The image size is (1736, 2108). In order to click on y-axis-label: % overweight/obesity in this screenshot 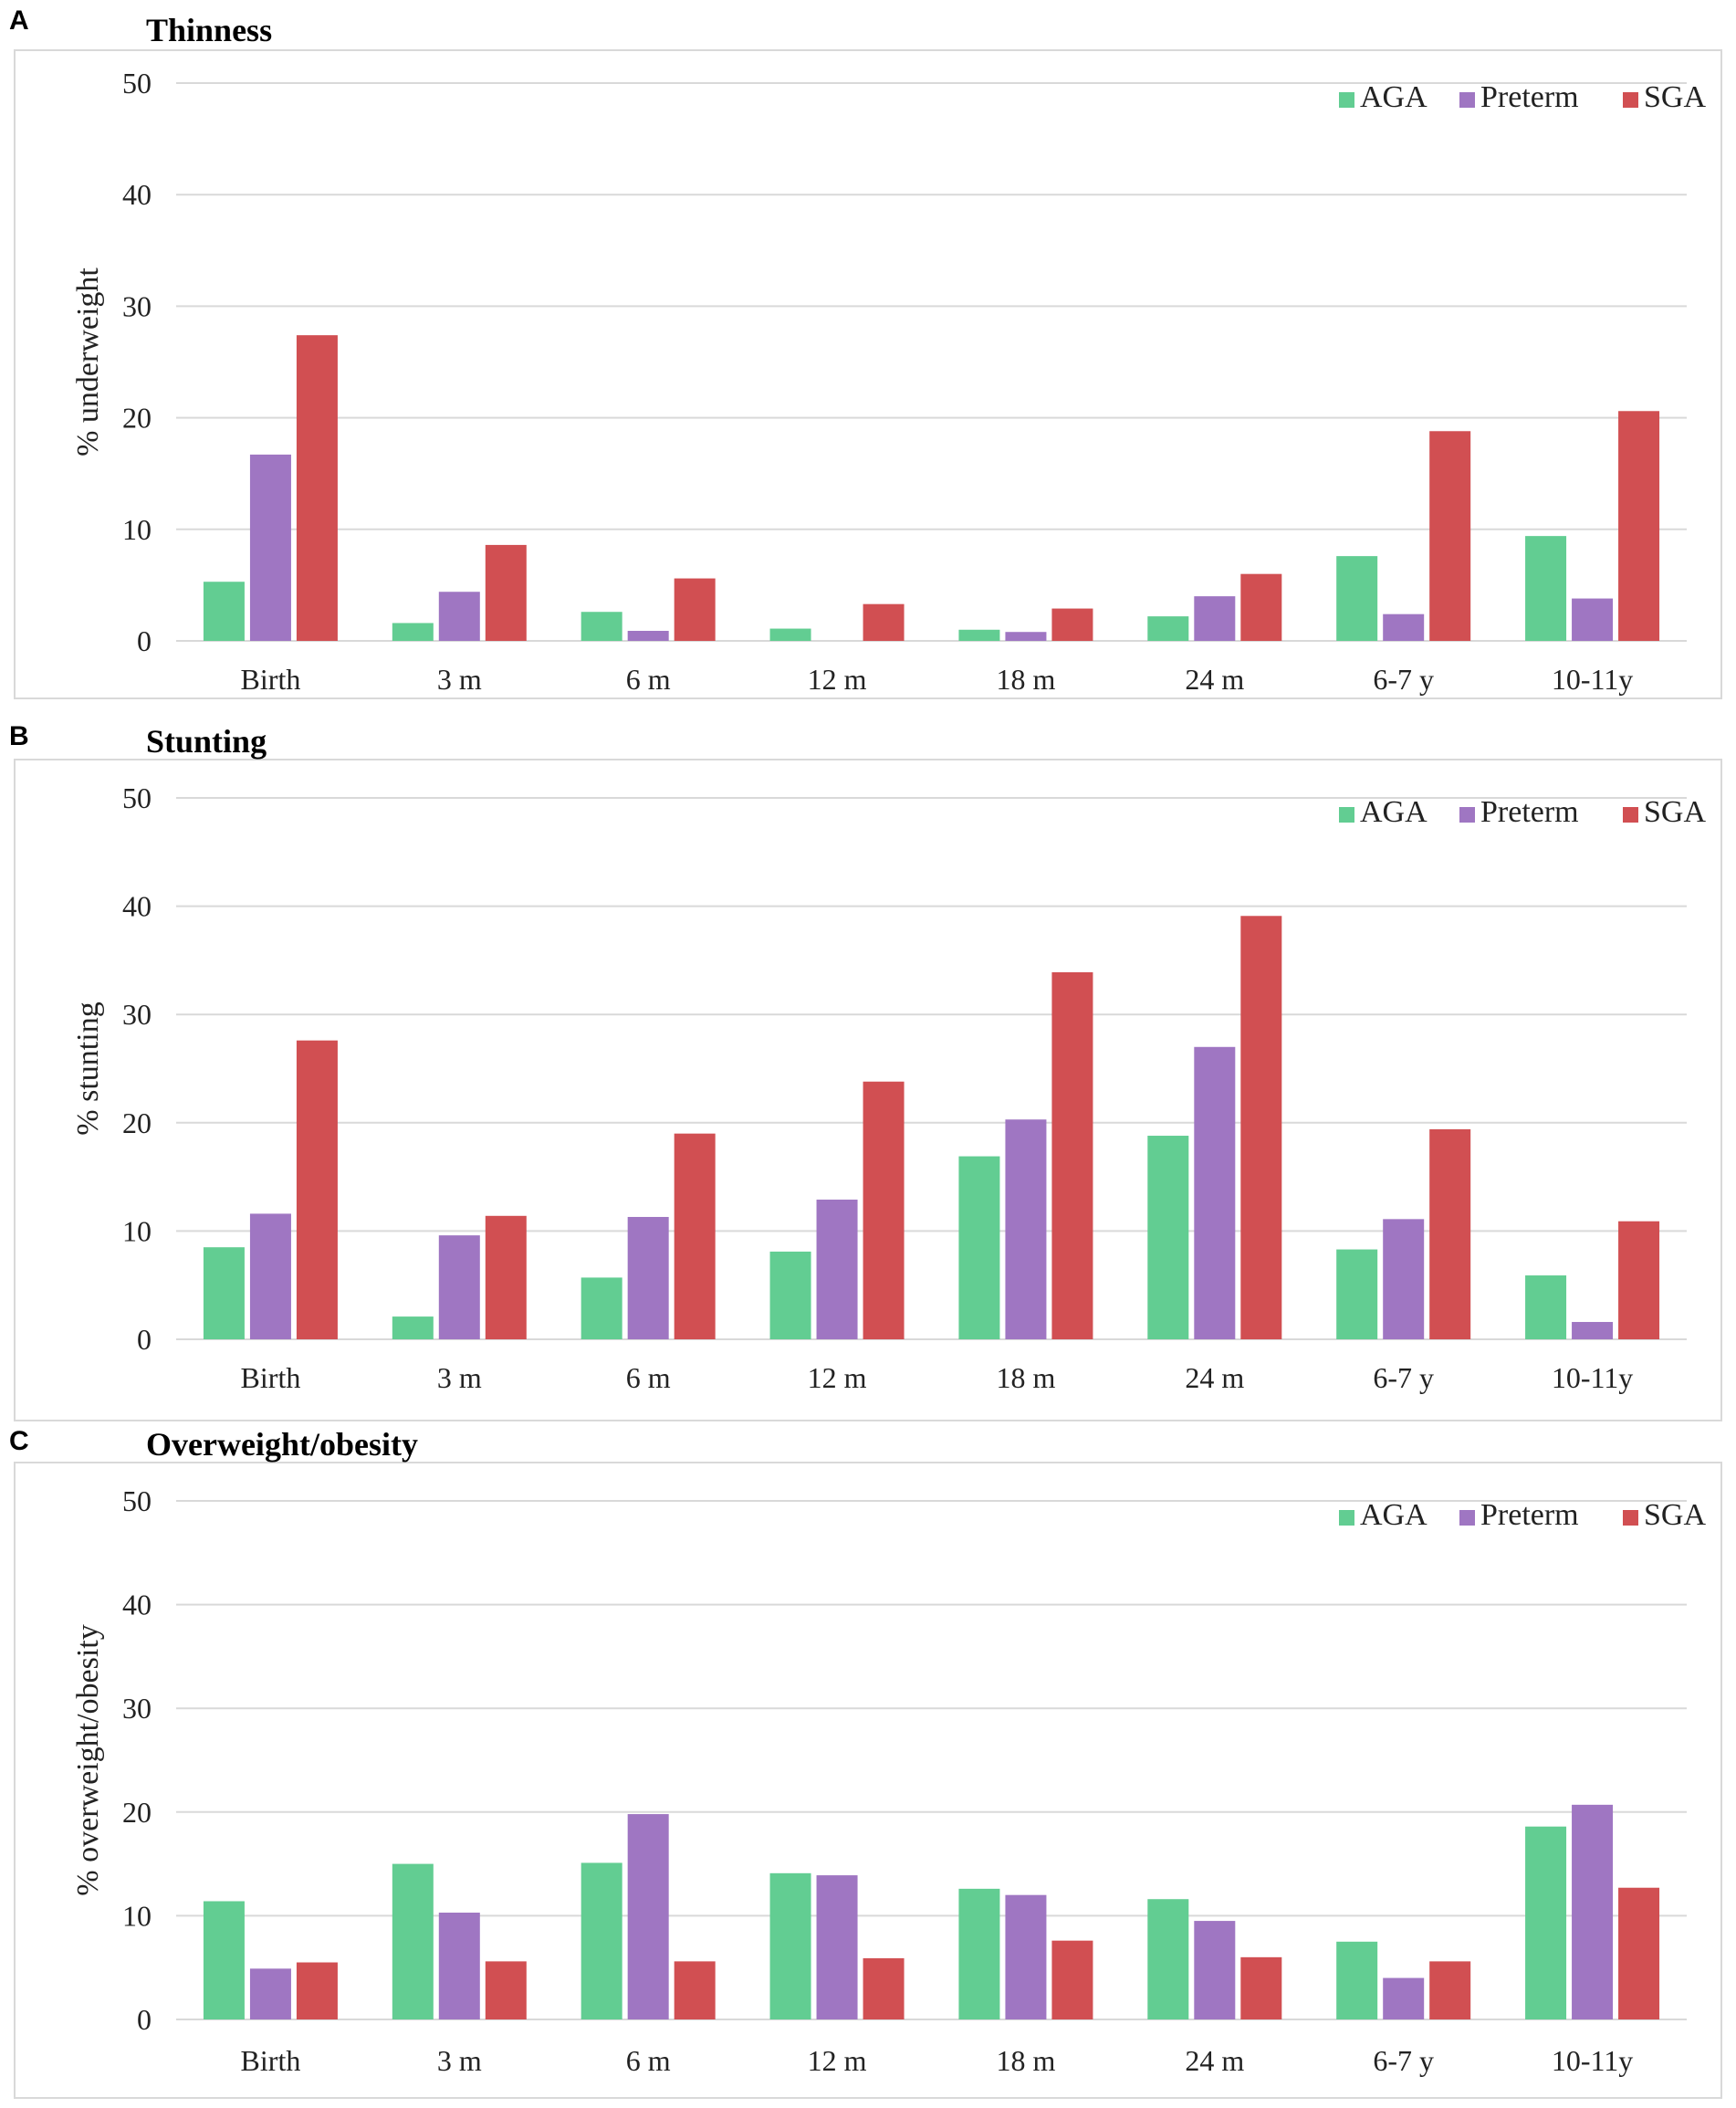, I will do `click(88, 1760)`.